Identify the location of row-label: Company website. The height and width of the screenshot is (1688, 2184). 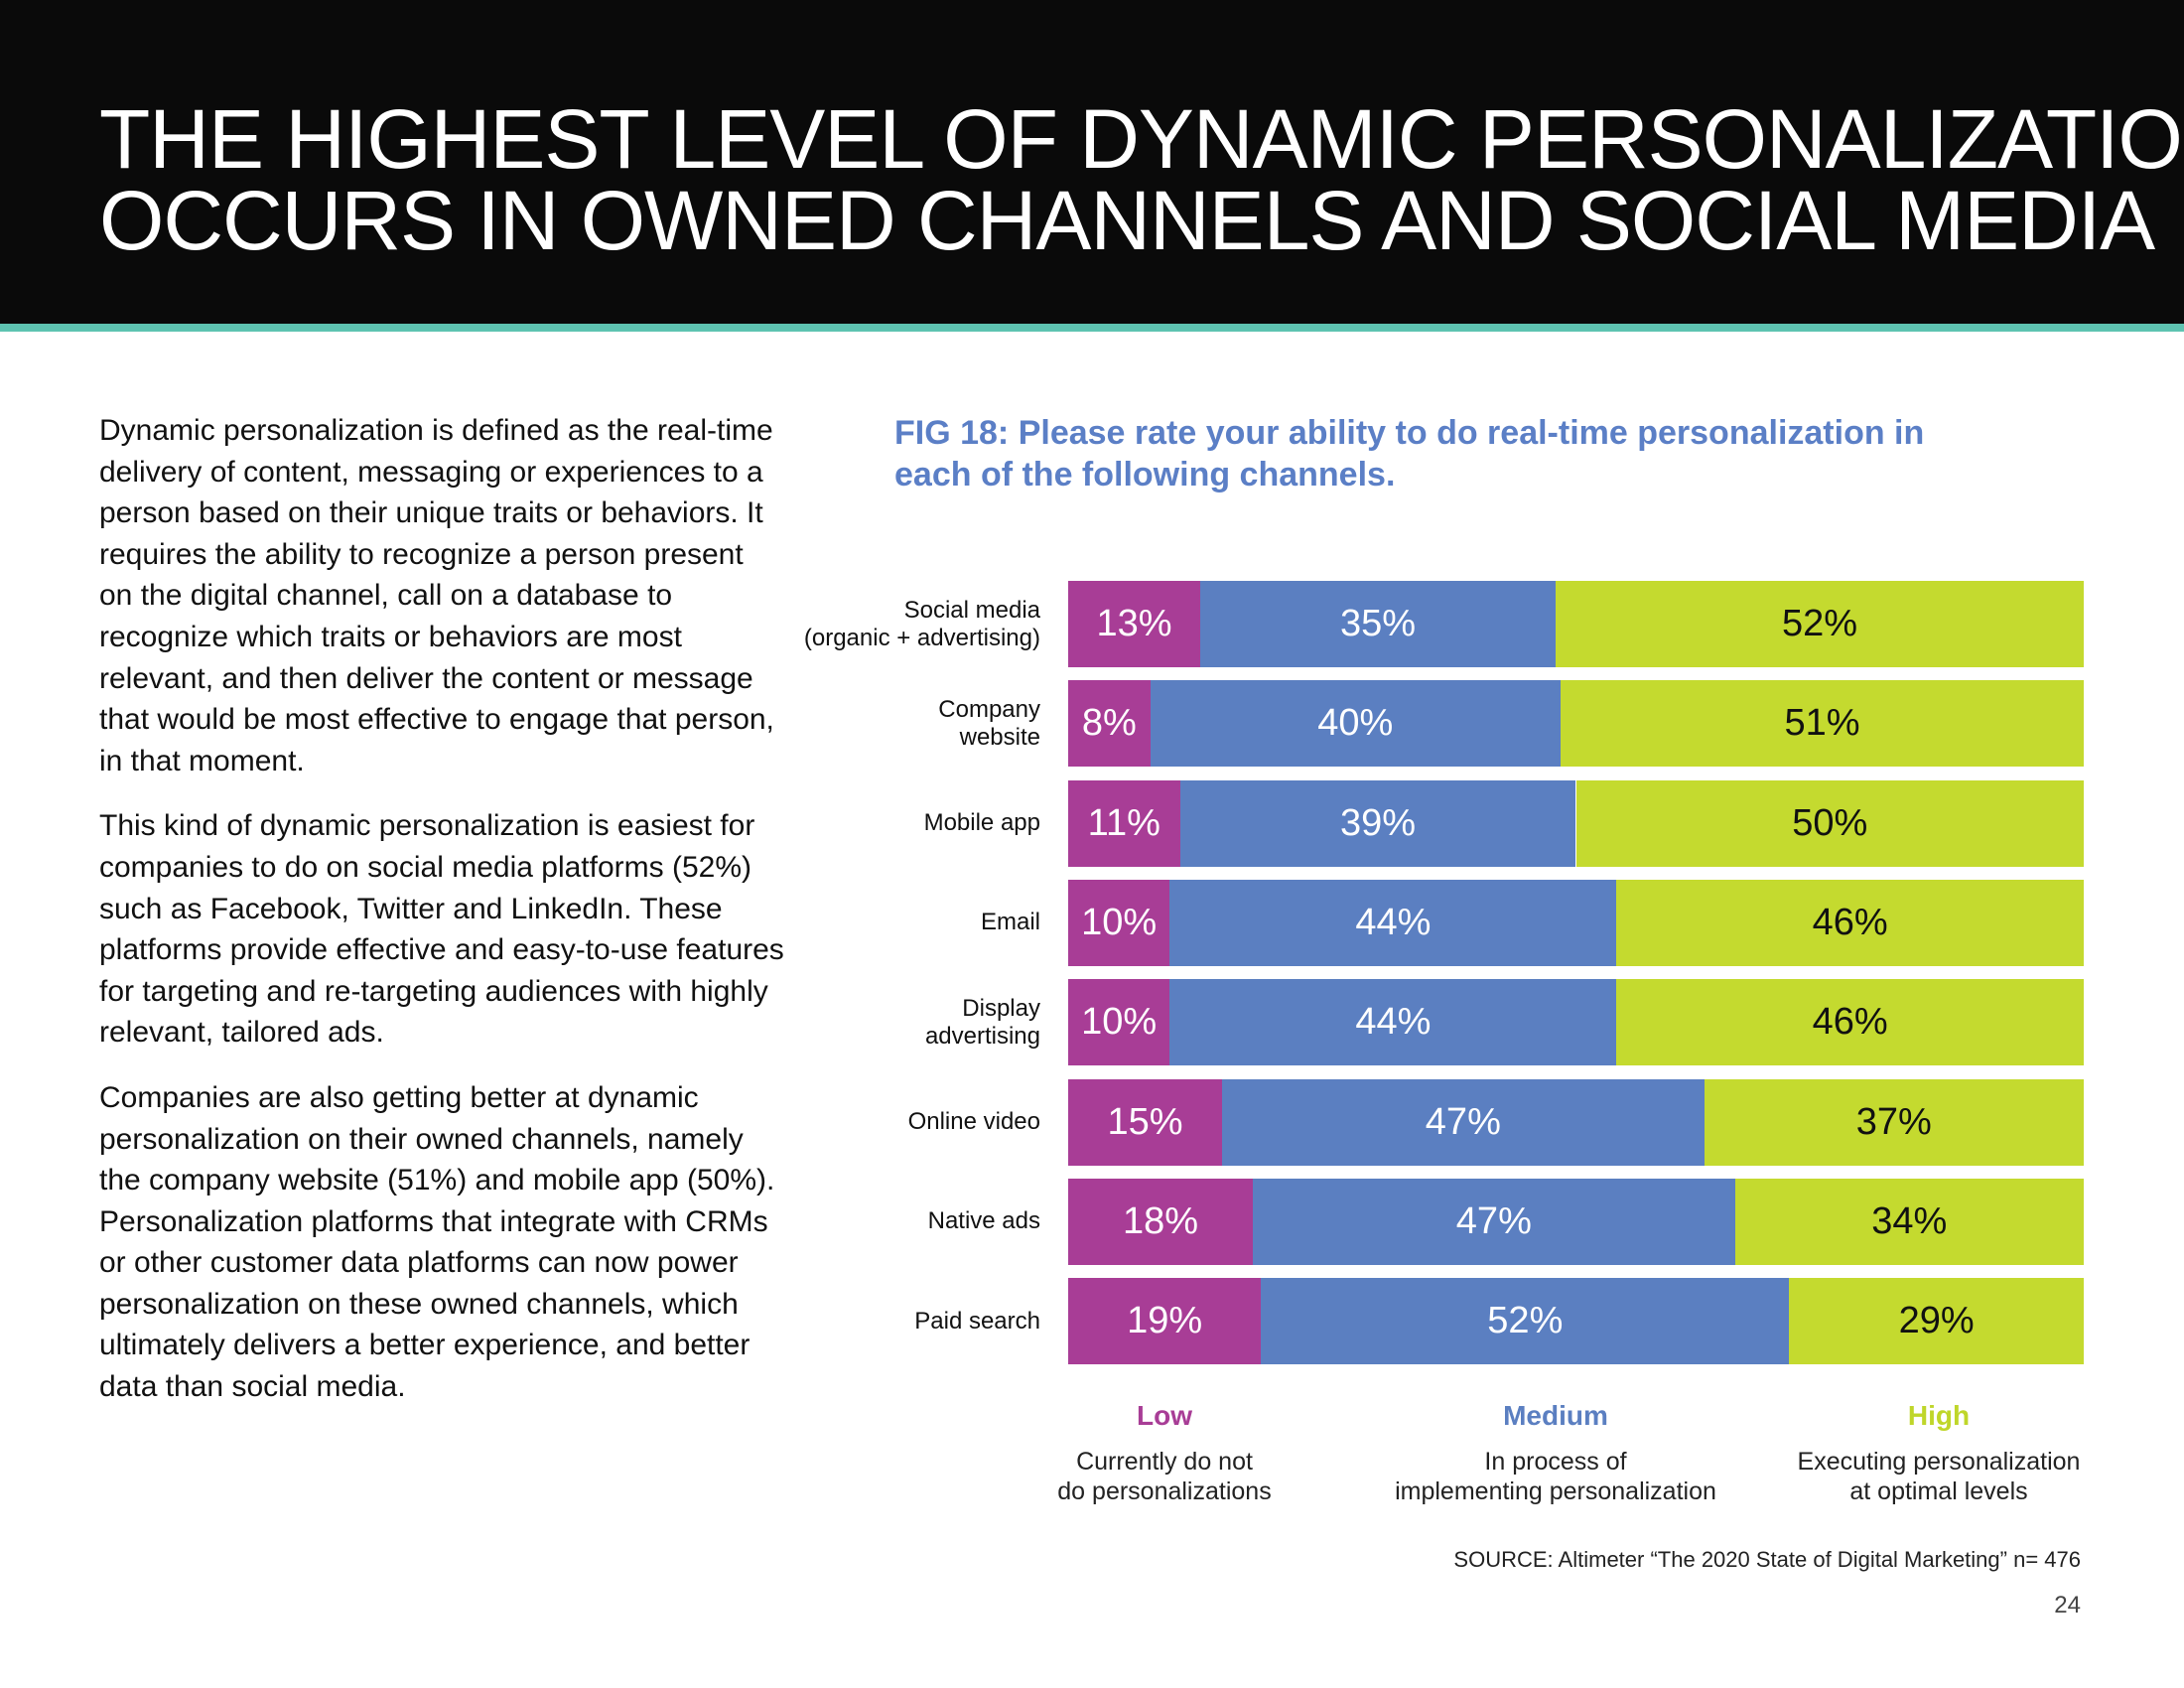
(989, 724).